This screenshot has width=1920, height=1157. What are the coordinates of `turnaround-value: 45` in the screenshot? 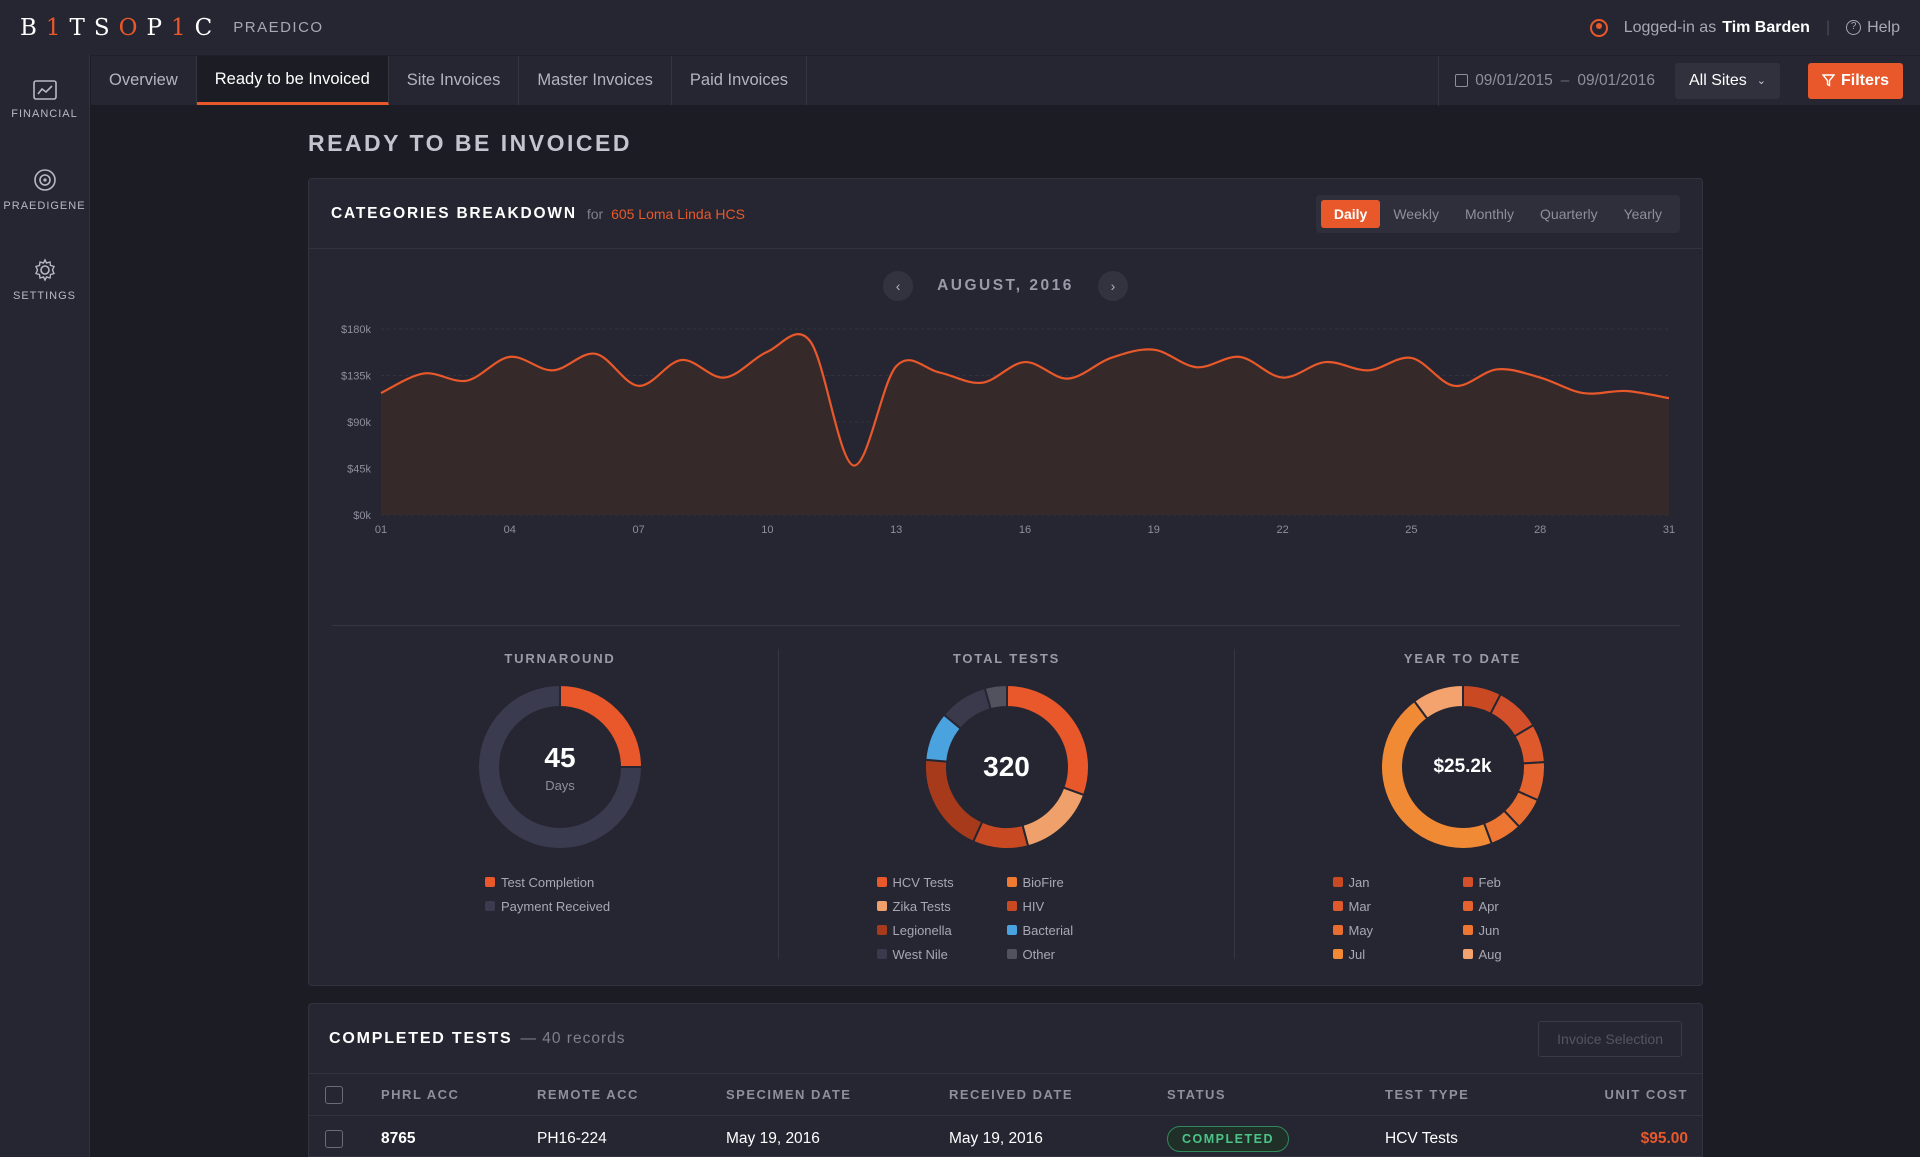 It's located at (560, 757).